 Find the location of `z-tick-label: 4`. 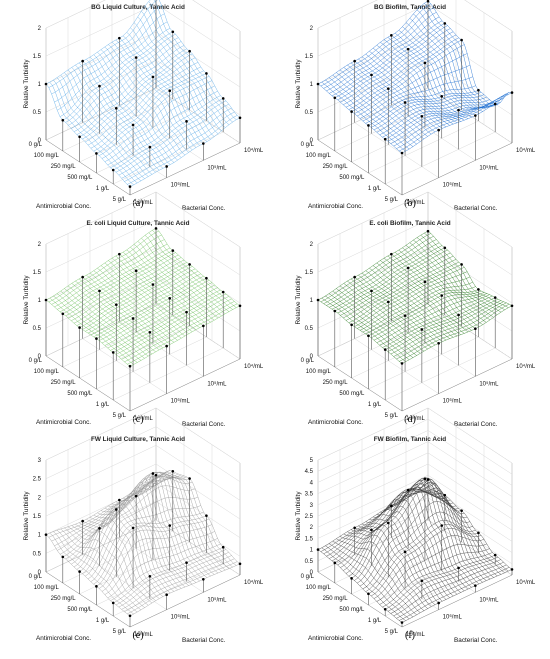

z-tick-label: 4 is located at coordinates (312, 483).